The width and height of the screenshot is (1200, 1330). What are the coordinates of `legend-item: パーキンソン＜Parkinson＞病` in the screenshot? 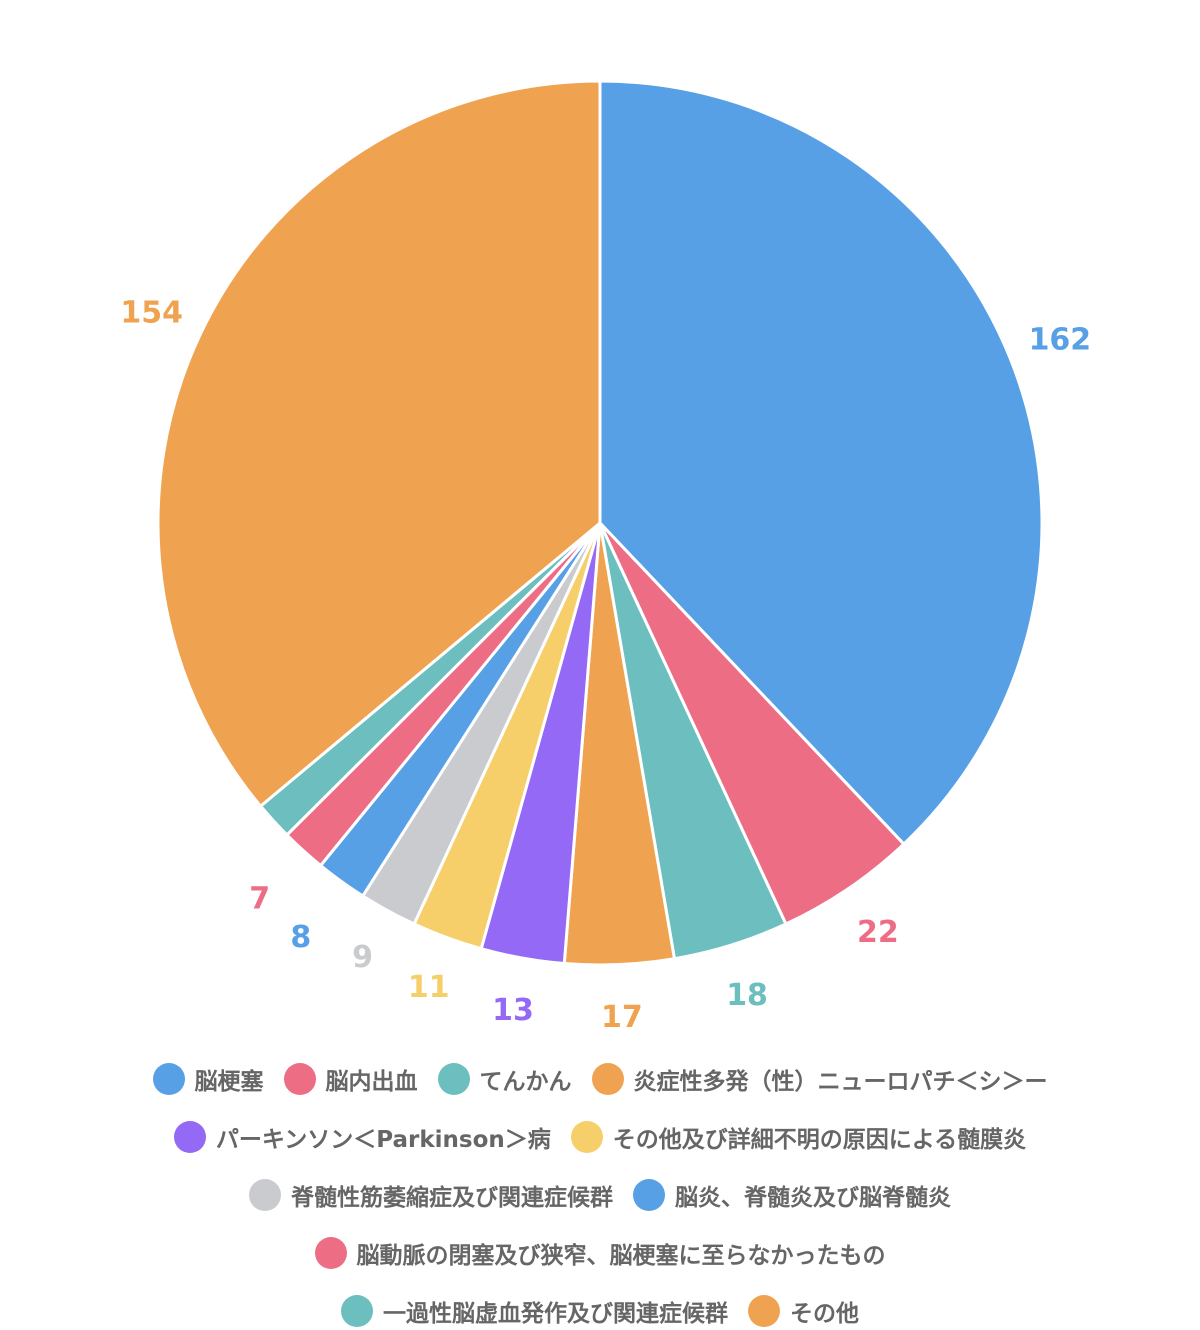 It's located at (362, 1137).